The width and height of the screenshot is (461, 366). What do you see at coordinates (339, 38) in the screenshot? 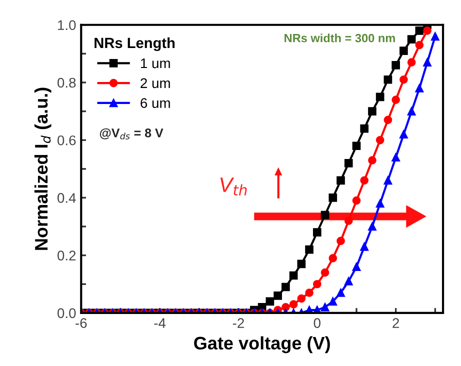
I see `annotation: NRs width = 300 nm` at bounding box center [339, 38].